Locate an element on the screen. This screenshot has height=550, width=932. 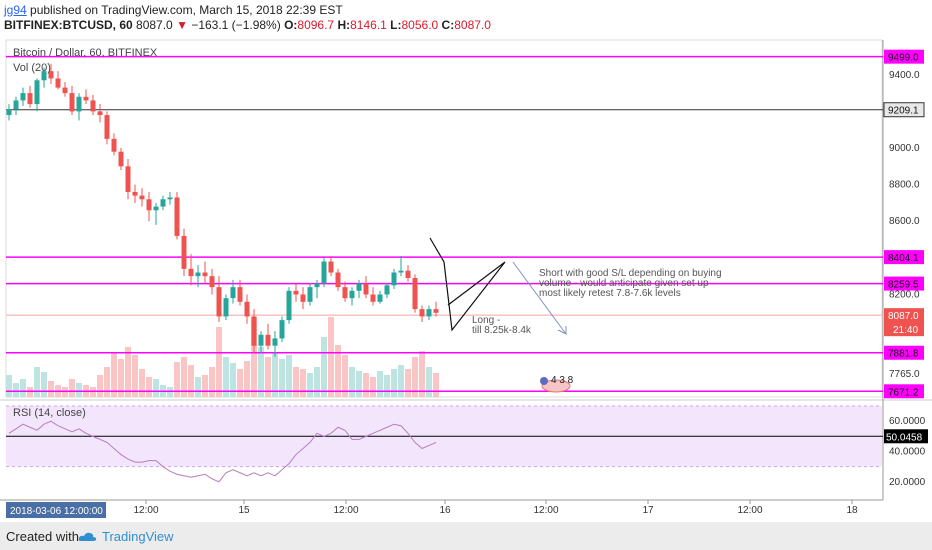
svg-text: 2018-03-06 12:00:00 is located at coordinates (56, 511).